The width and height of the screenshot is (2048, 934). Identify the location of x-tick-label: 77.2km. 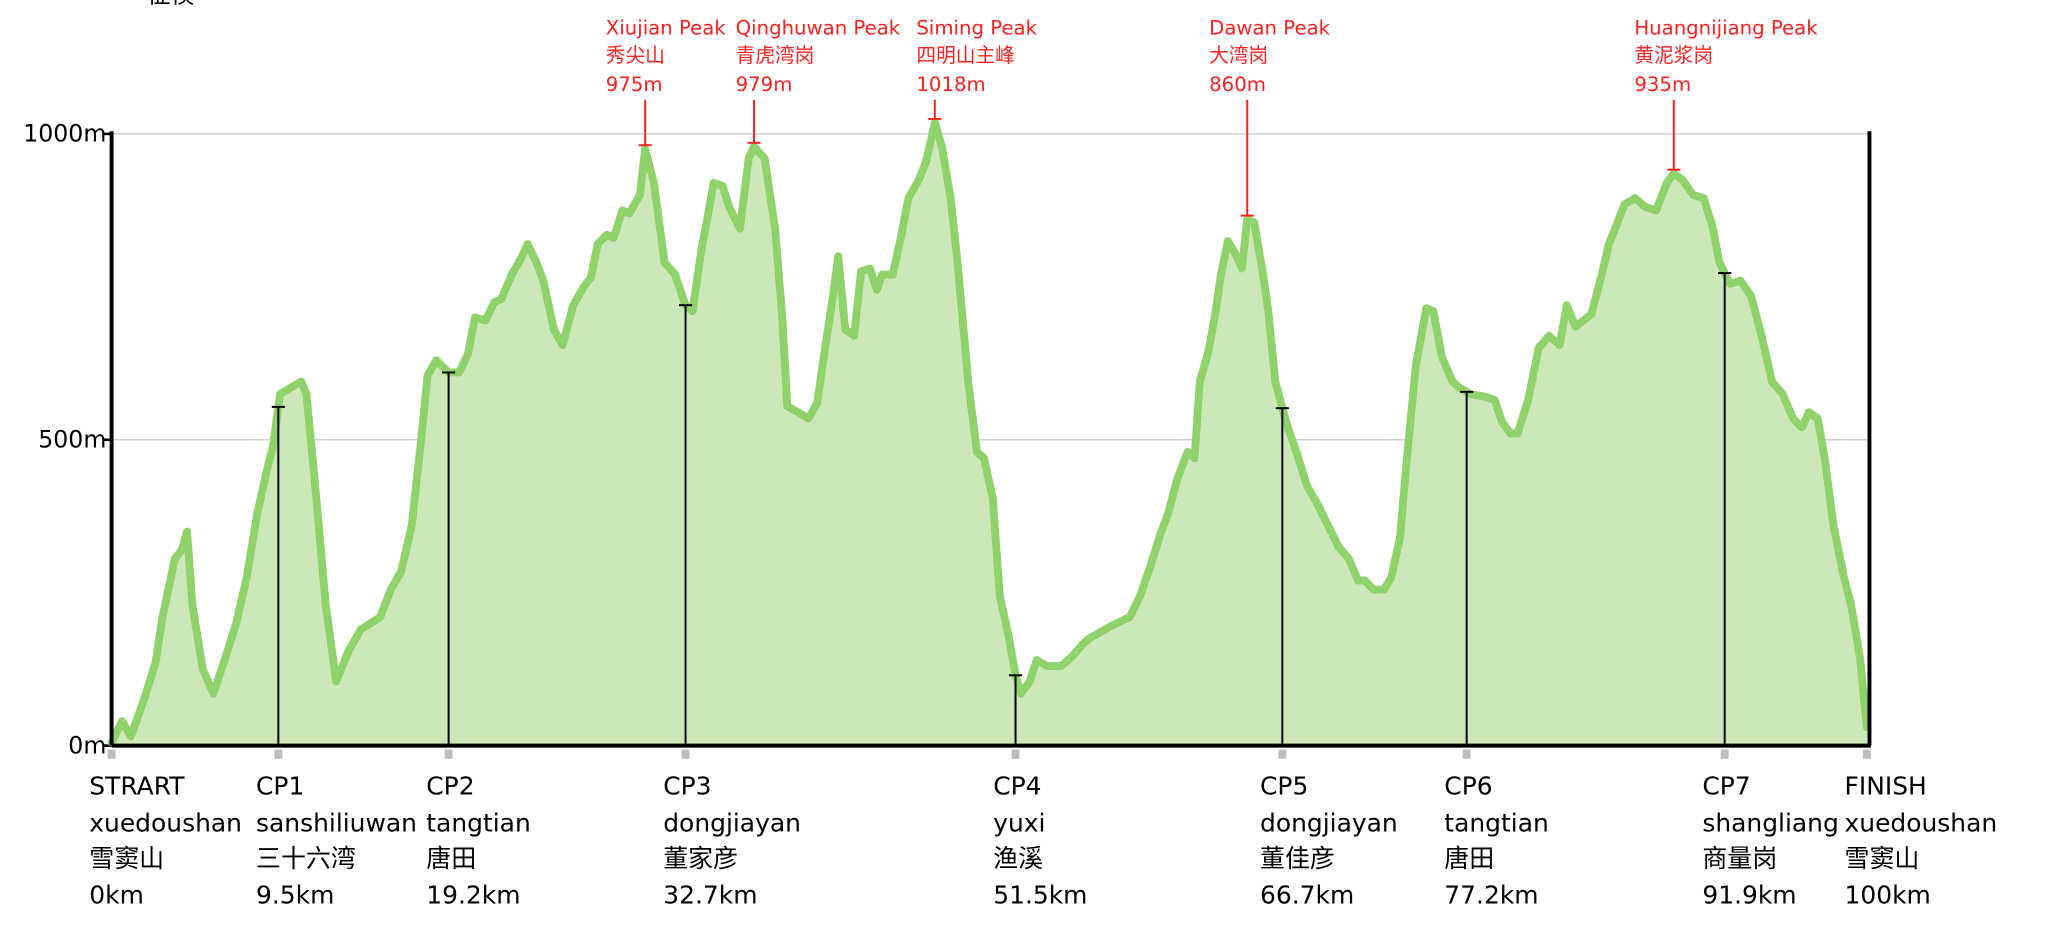
(1491, 895).